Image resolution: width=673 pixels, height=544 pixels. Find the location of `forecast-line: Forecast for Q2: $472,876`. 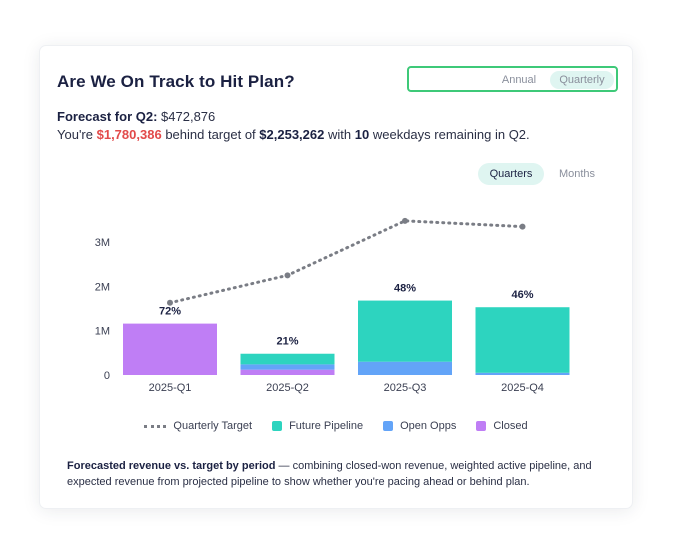

forecast-line: Forecast for Q2: $472,876 is located at coordinates (136, 116).